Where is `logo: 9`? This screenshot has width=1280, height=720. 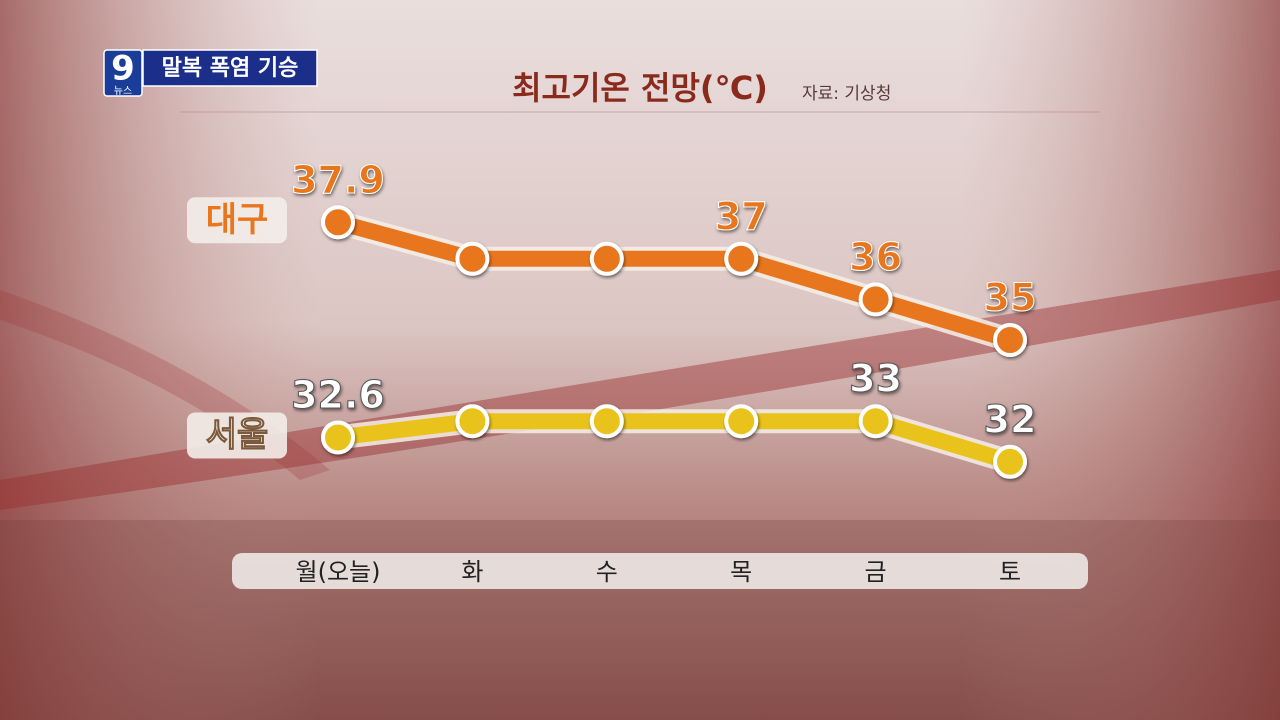
logo: 9 is located at coordinates (123, 69).